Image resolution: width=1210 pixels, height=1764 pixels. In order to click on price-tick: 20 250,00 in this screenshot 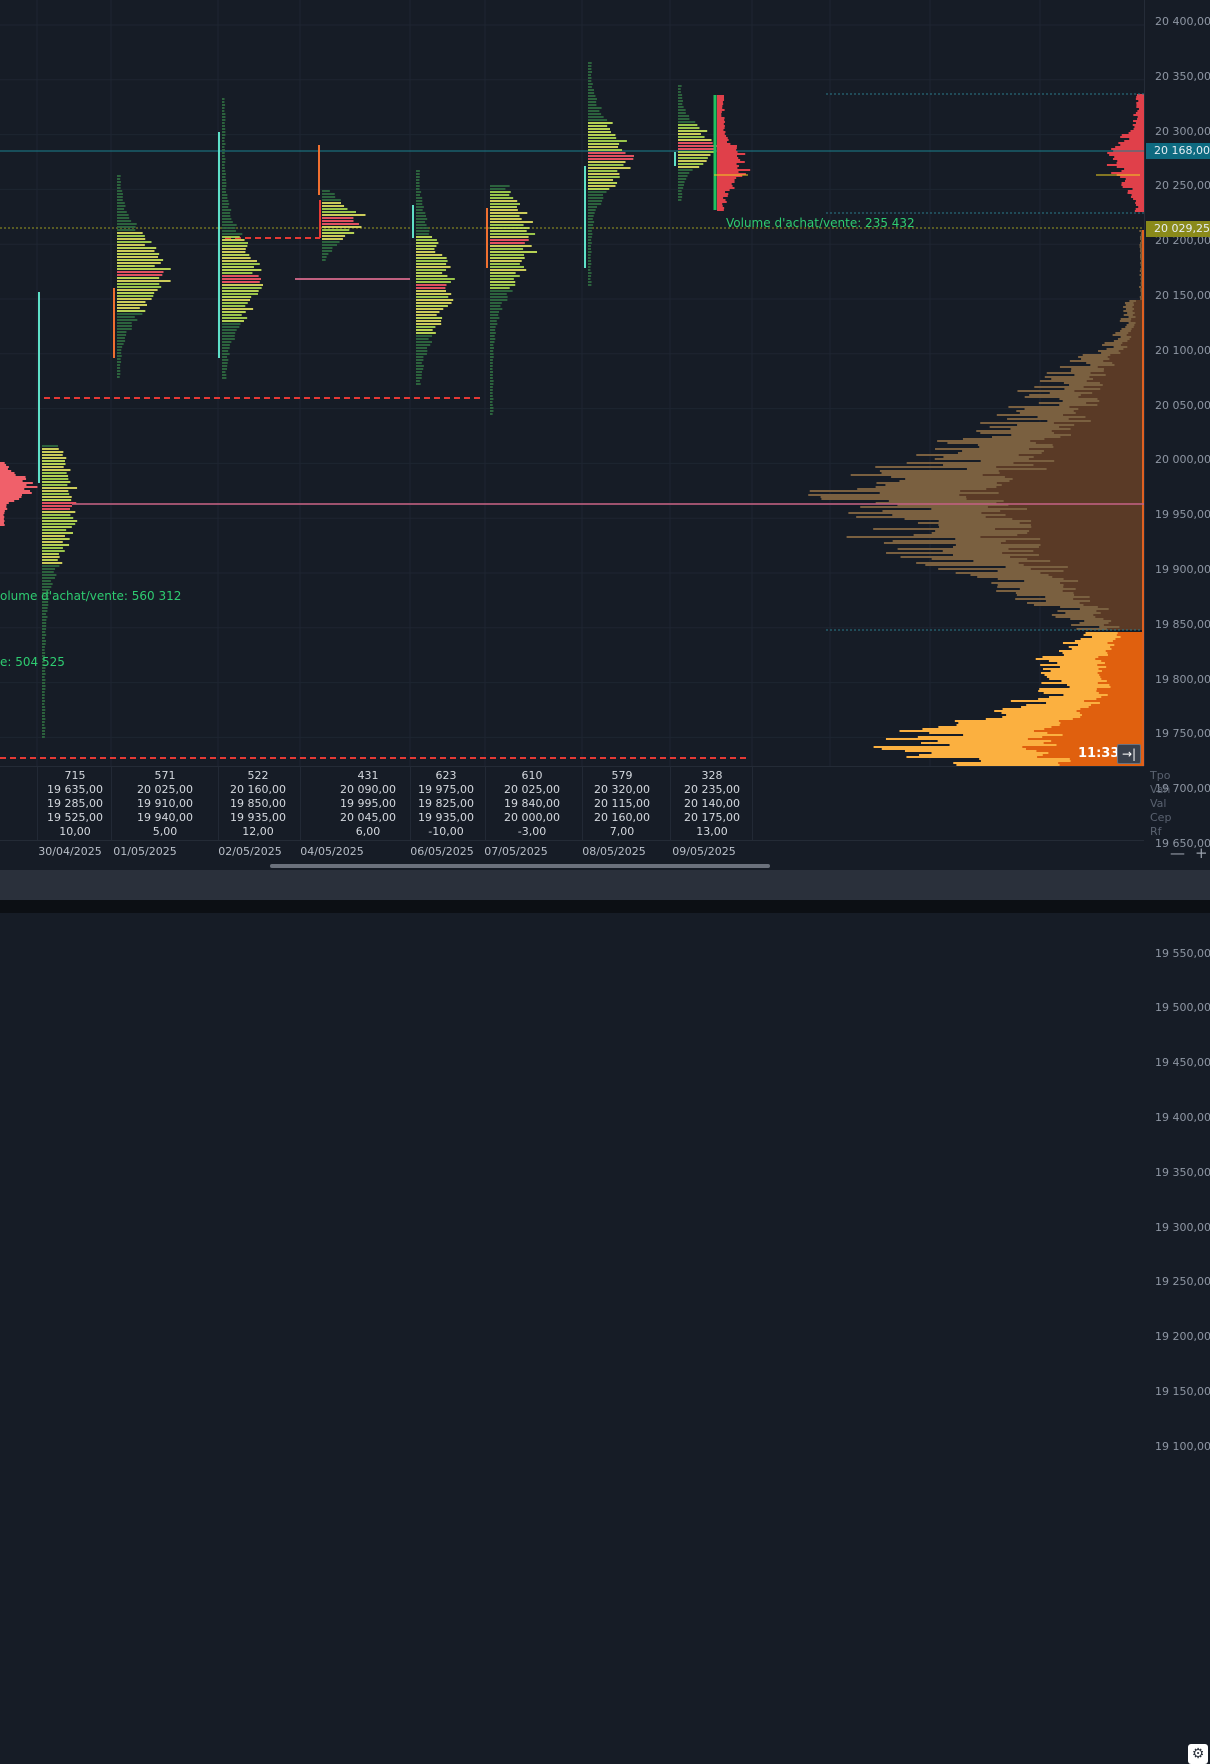, I will do `click(1182, 186)`.